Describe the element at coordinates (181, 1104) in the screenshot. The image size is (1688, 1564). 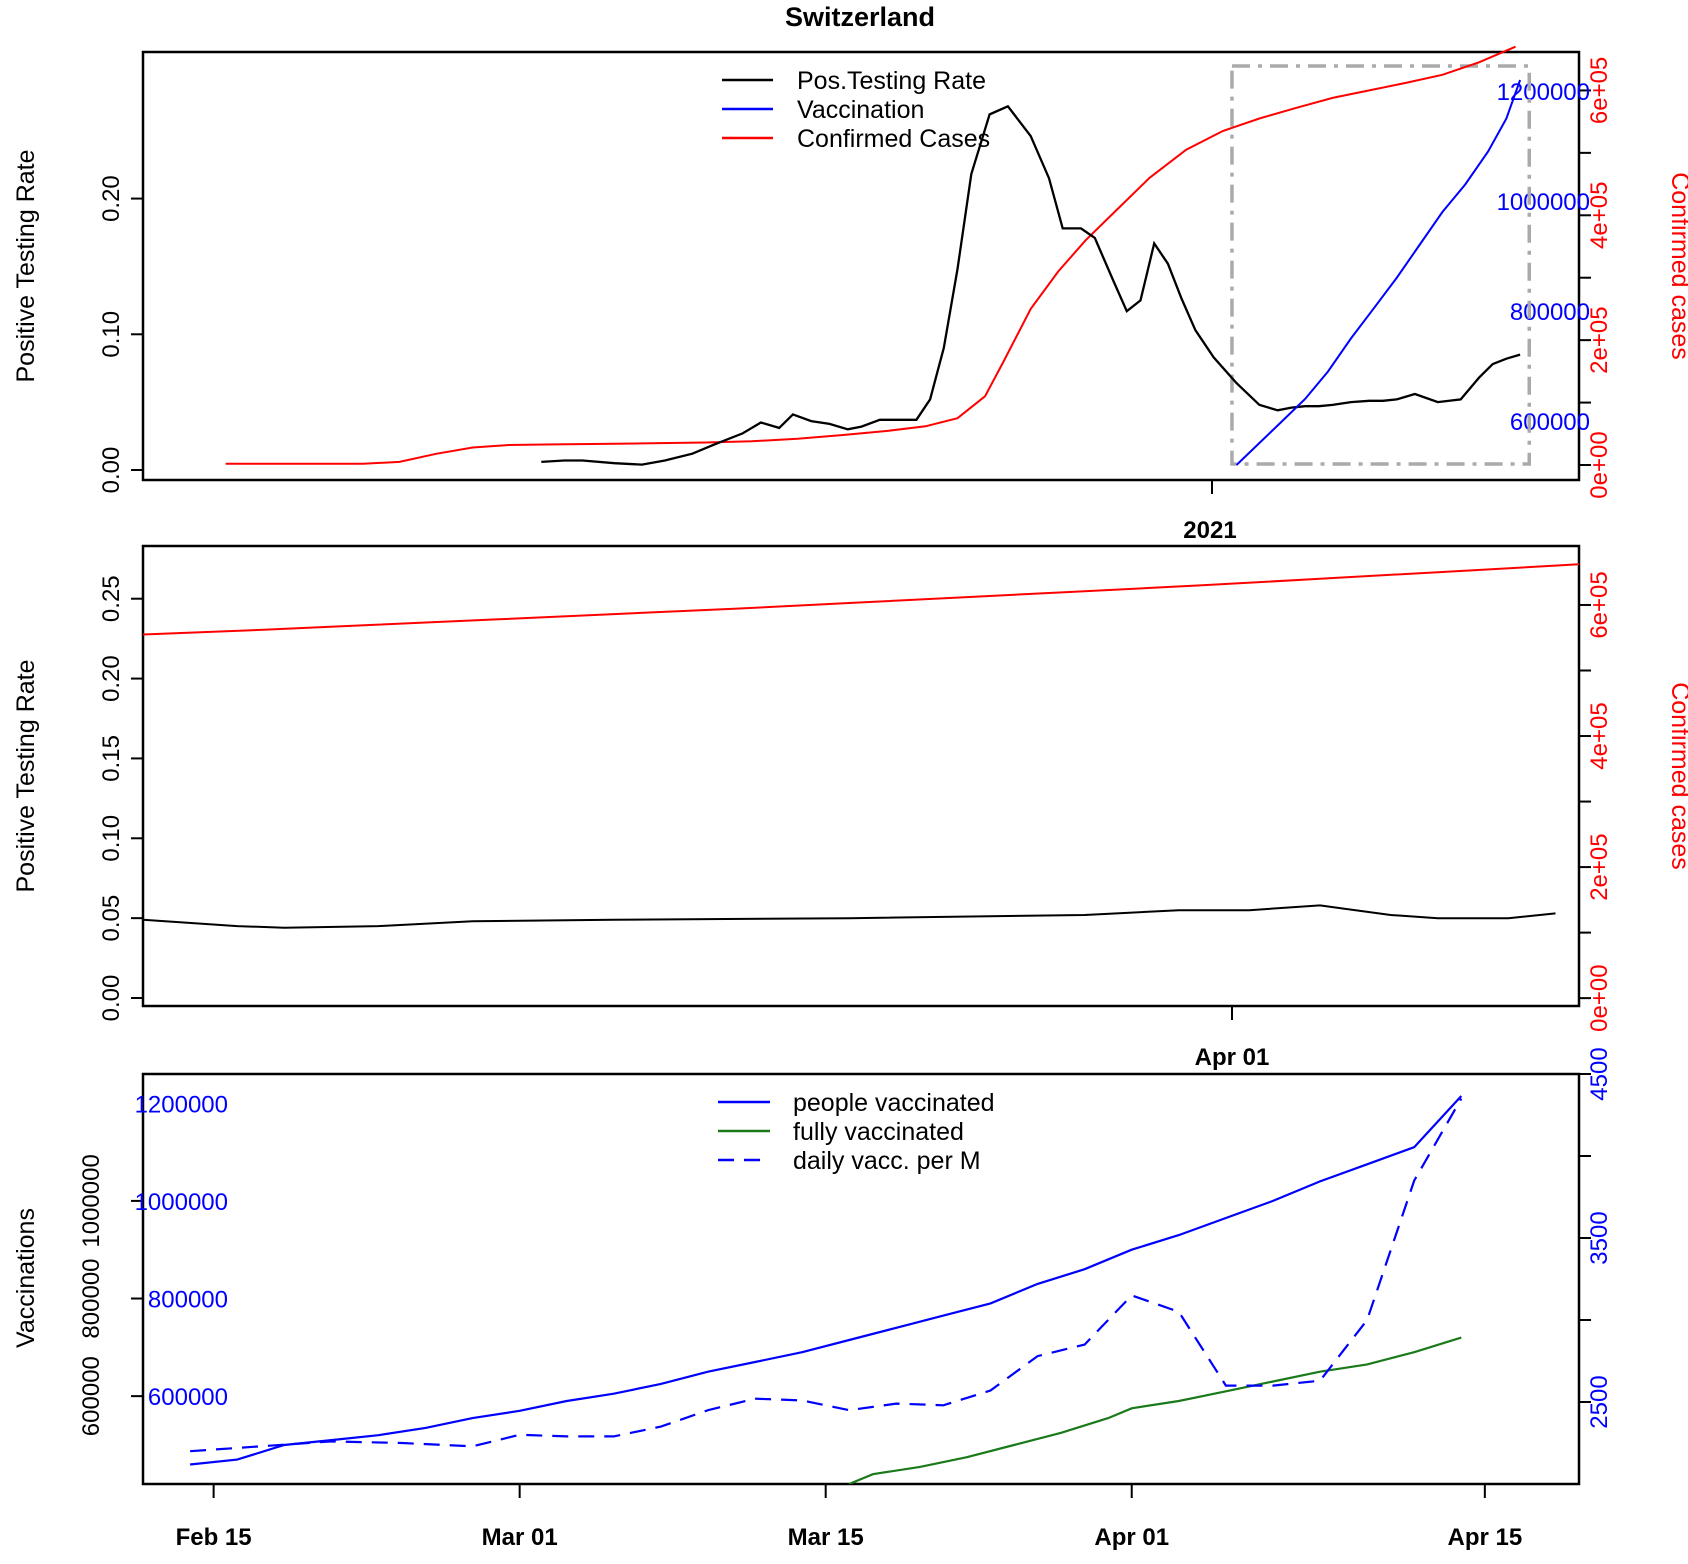
I see `panel3-ytick-label-blue: 1200000` at that location.